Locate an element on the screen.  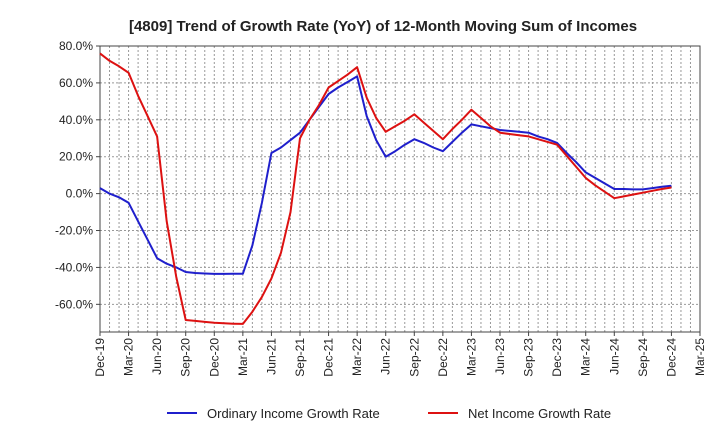
x-tick-label: Dec-20 is located at coordinates (214, 357).